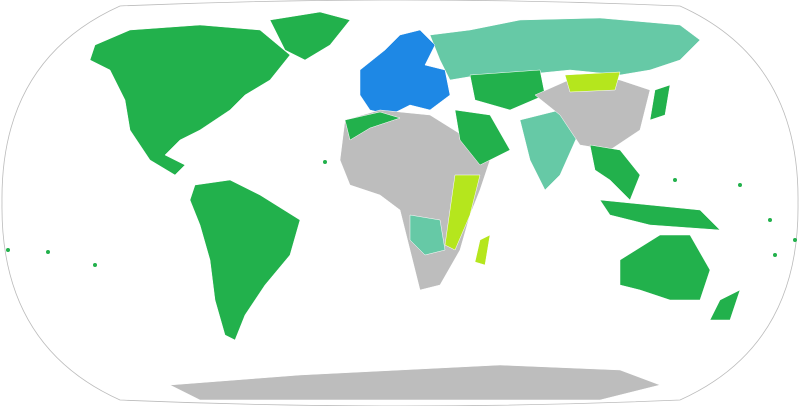  Describe the element at coordinates (660, 102) in the screenshot. I see `japan` at that location.